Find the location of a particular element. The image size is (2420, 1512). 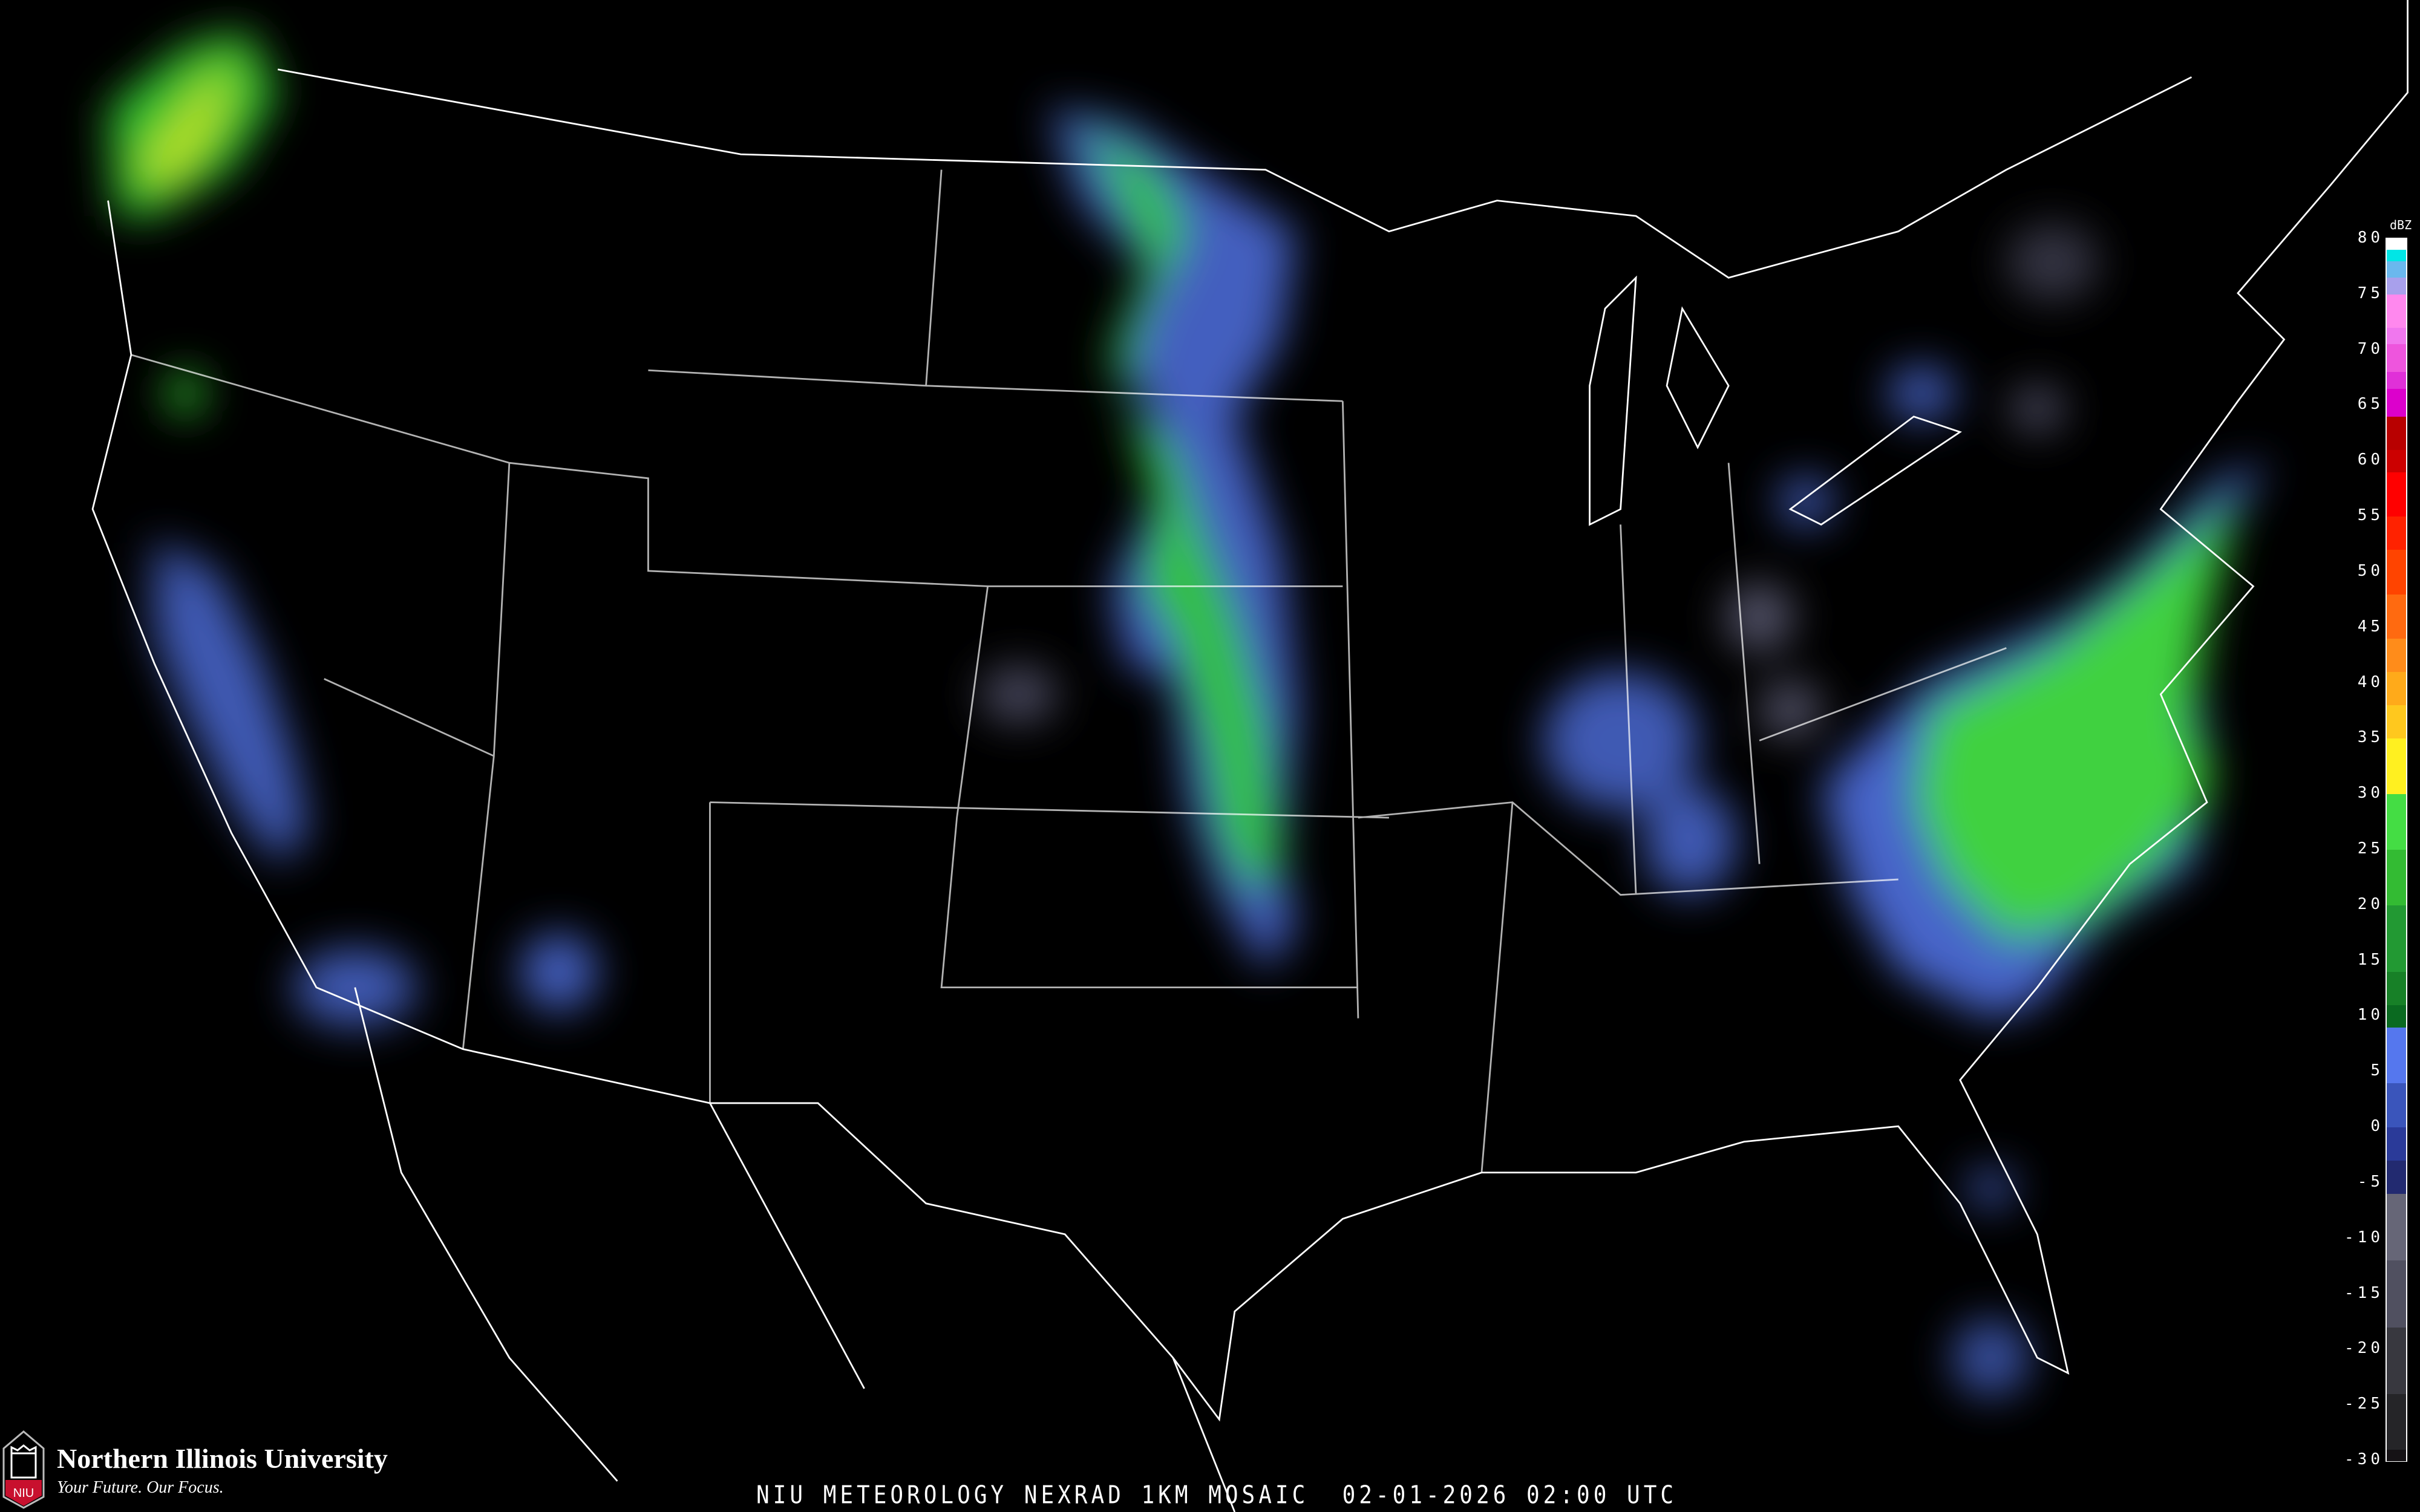

legend-tick-label: 40 is located at coordinates (2370, 682).